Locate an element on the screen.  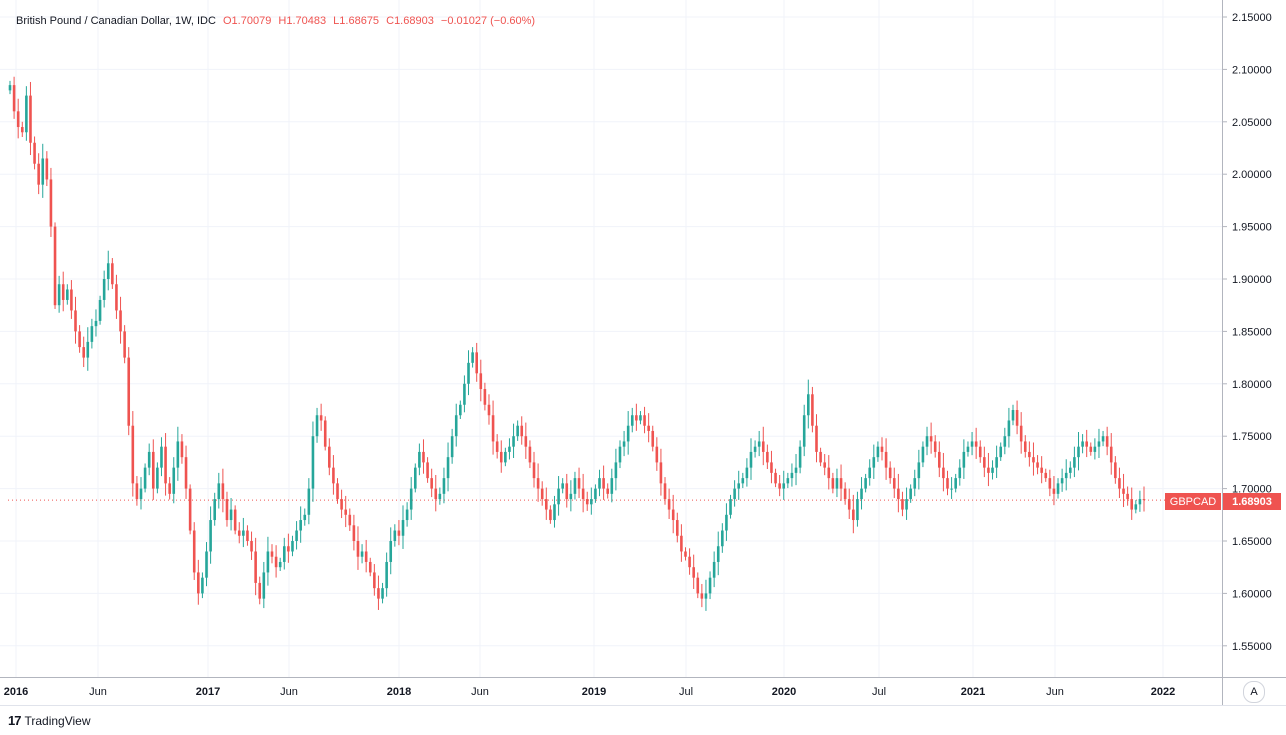
price-tag: GBPCAD 1.68903 is located at coordinates (1223, 501).